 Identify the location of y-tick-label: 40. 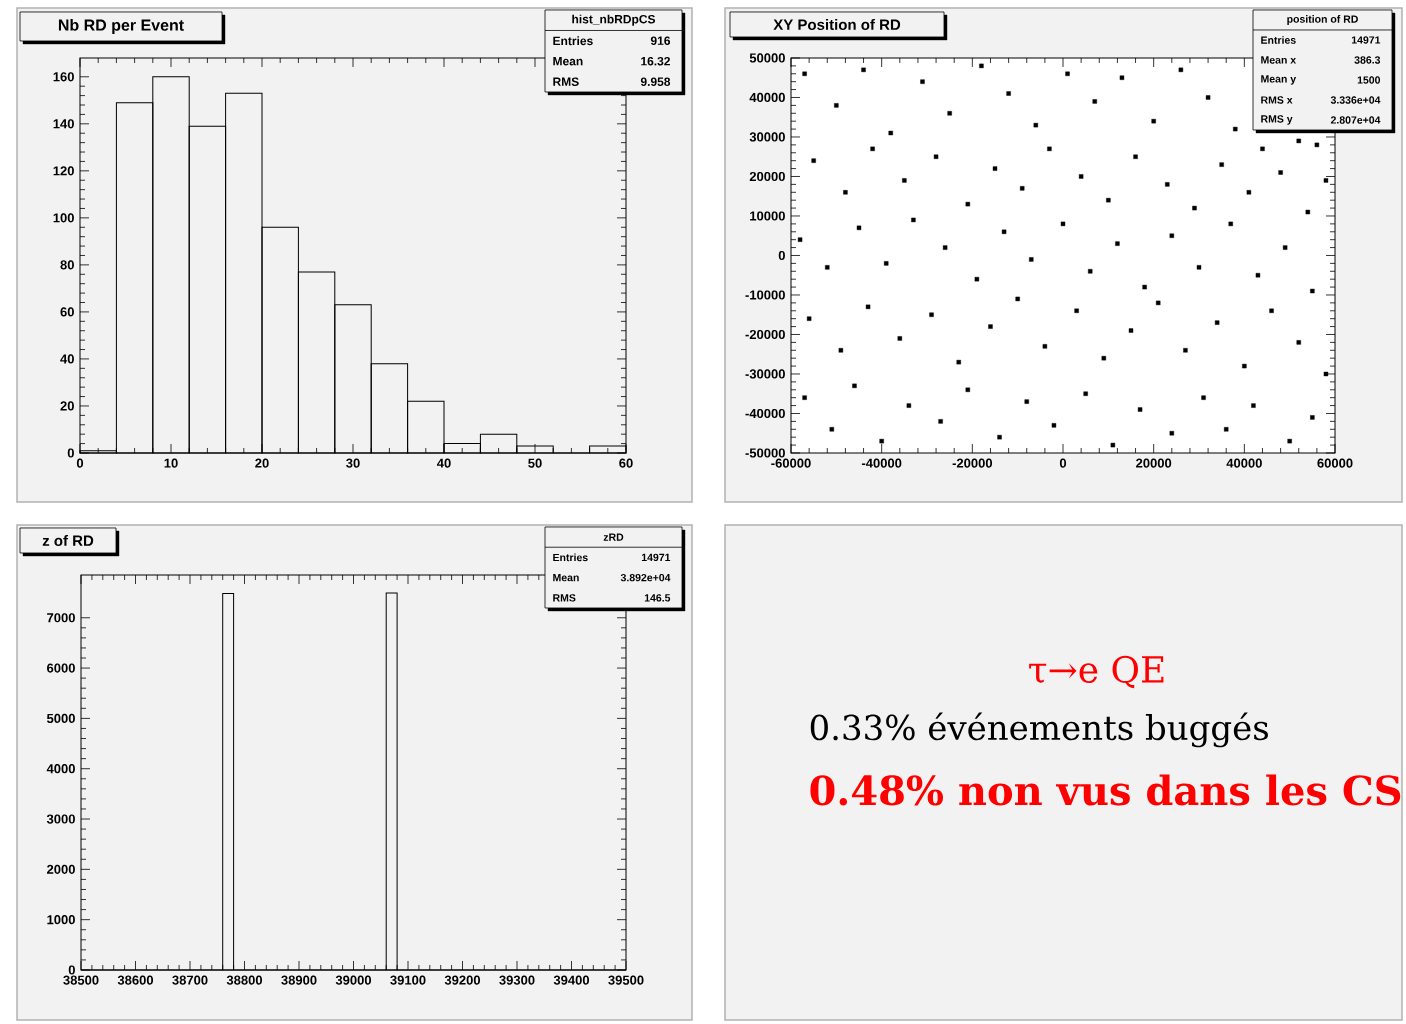
(67, 359).